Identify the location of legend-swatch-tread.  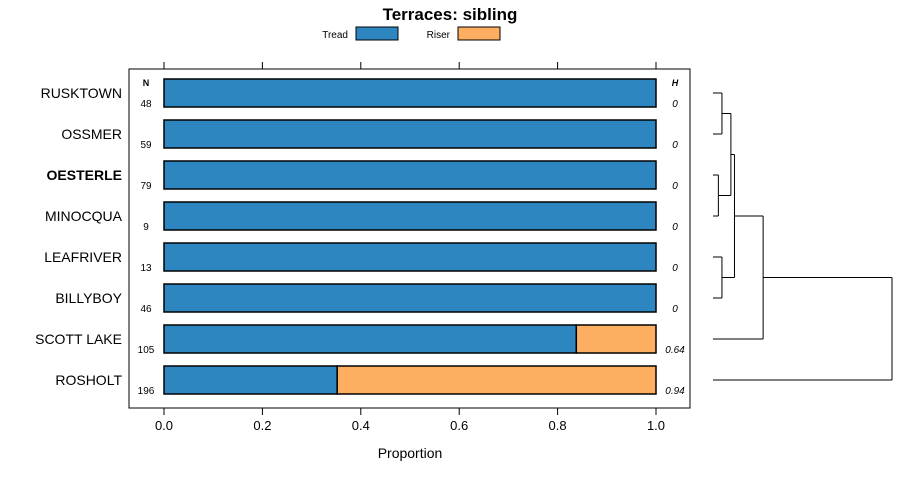
(377, 33).